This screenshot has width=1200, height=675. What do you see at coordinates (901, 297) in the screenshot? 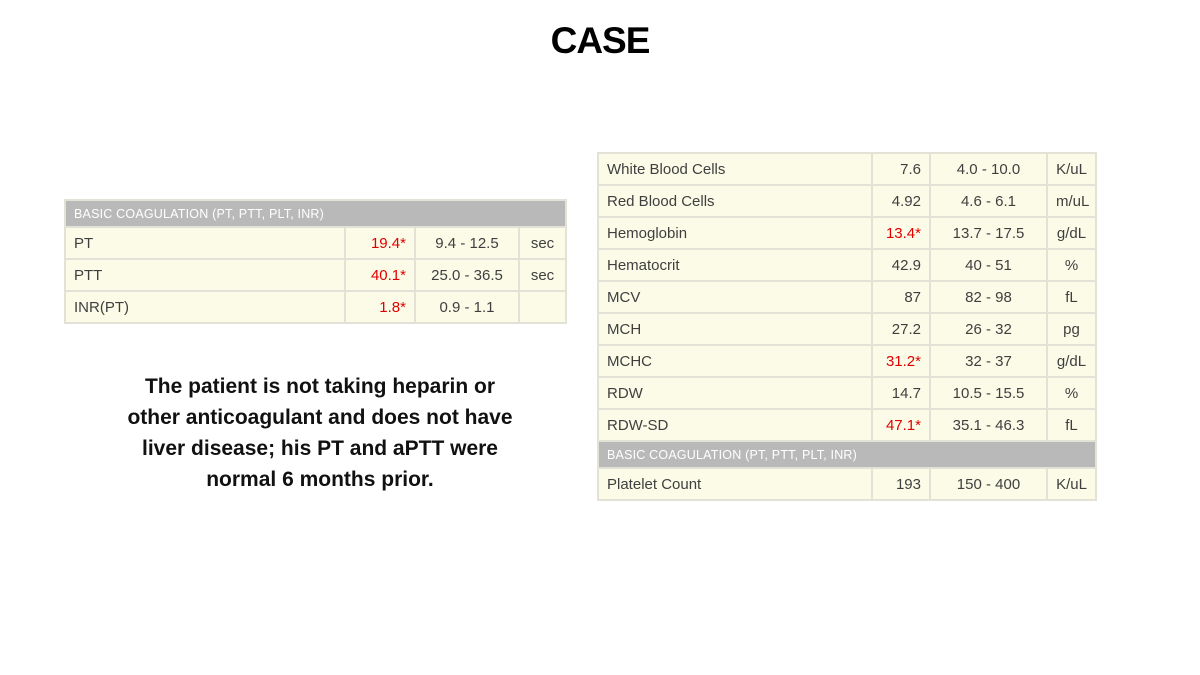
I see `result-value-cell: 87` at bounding box center [901, 297].